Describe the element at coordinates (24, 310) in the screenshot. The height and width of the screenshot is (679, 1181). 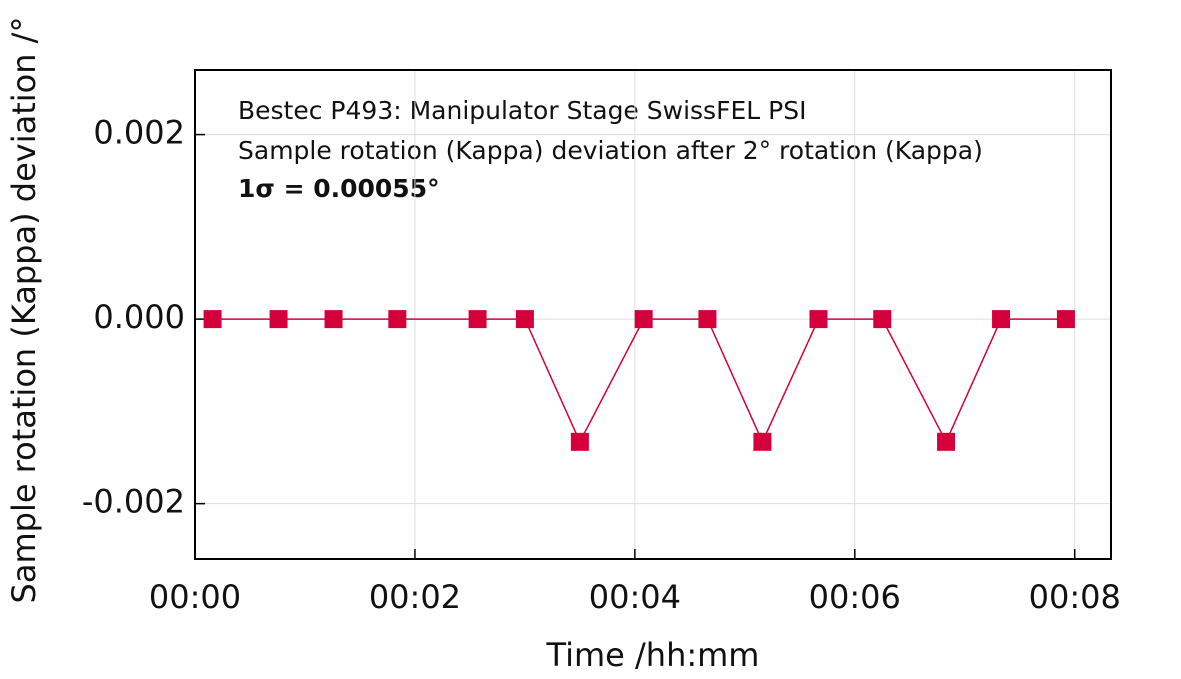
I see `y-axis-label: Sample rotation (Kappa) deviation /°` at that location.